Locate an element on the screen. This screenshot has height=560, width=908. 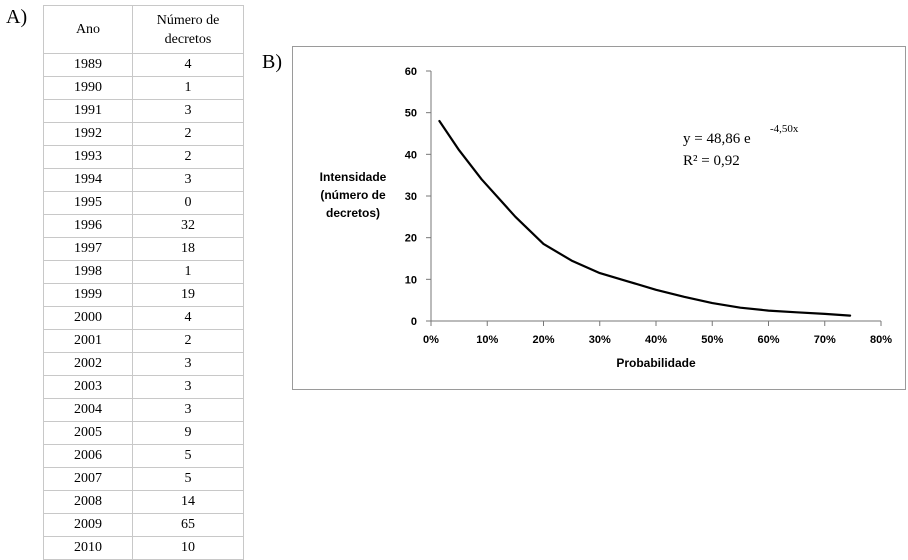
cell-year: 2009 is located at coordinates (88, 525).